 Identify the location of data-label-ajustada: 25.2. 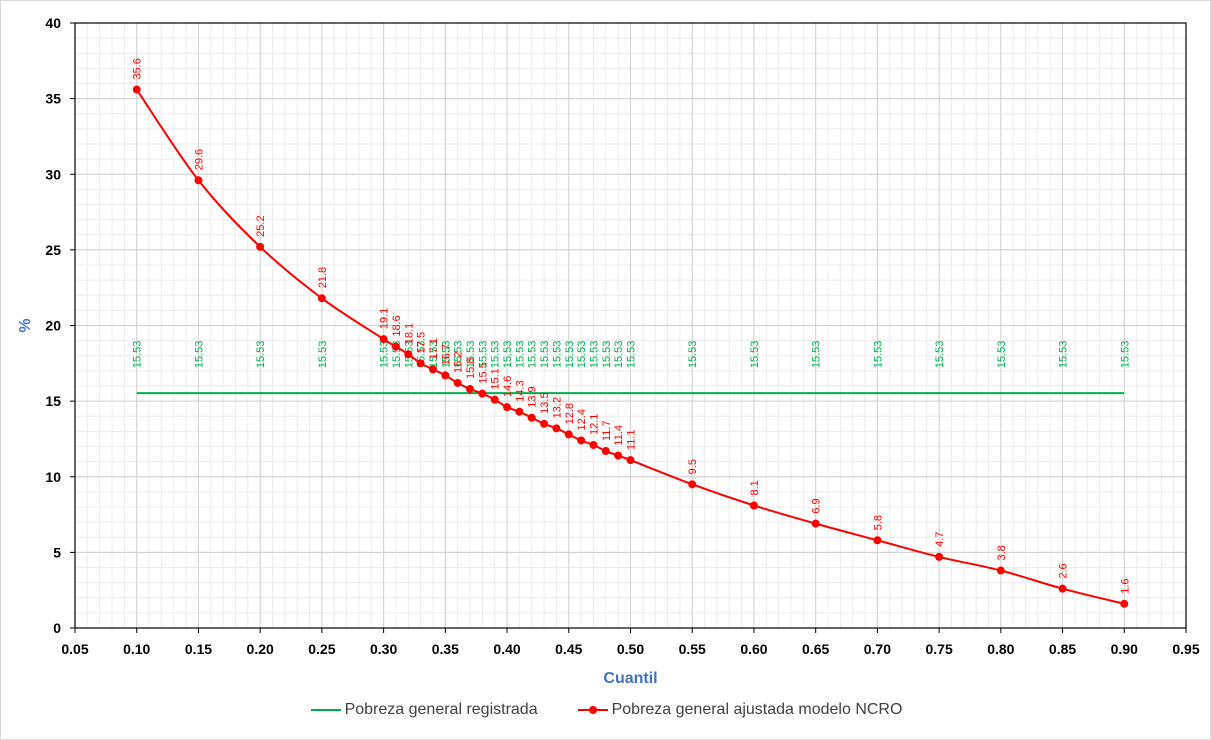
(261, 225).